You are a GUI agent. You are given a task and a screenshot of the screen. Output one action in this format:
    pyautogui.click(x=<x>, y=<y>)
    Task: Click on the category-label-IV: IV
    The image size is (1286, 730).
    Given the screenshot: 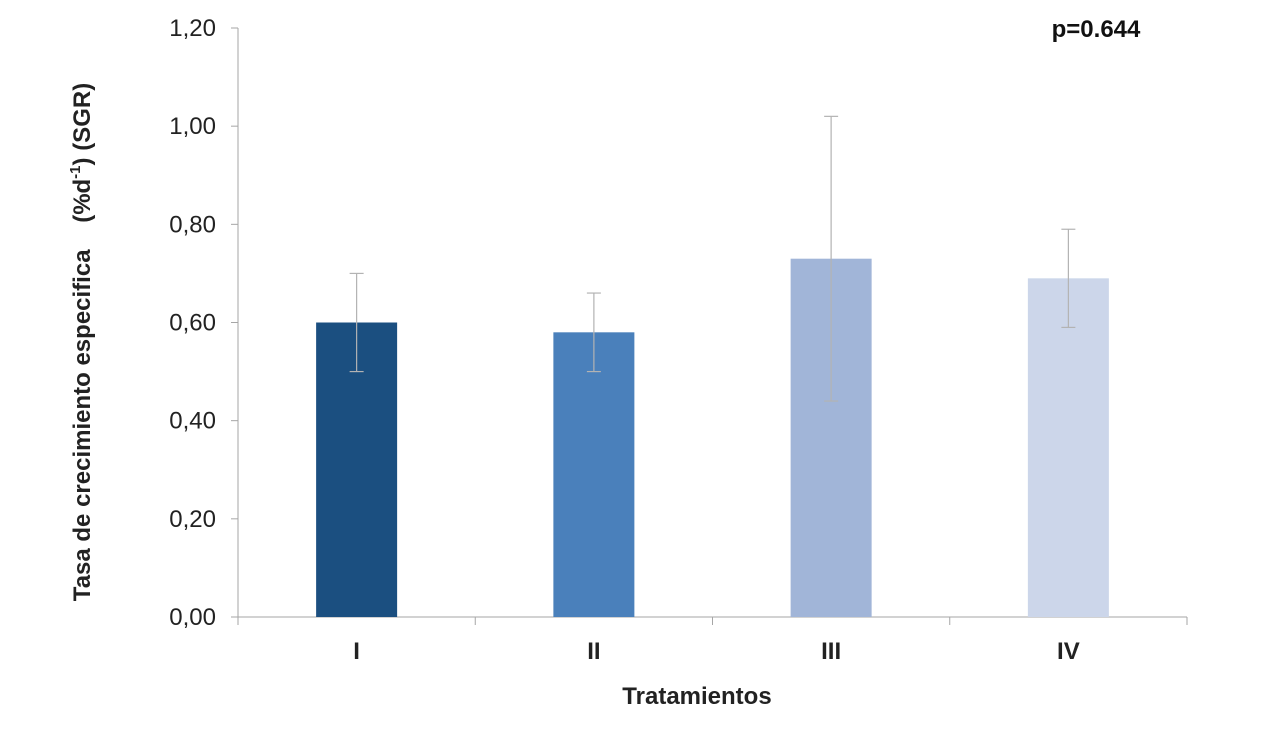 What is the action you would take?
    pyautogui.click(x=1068, y=651)
    